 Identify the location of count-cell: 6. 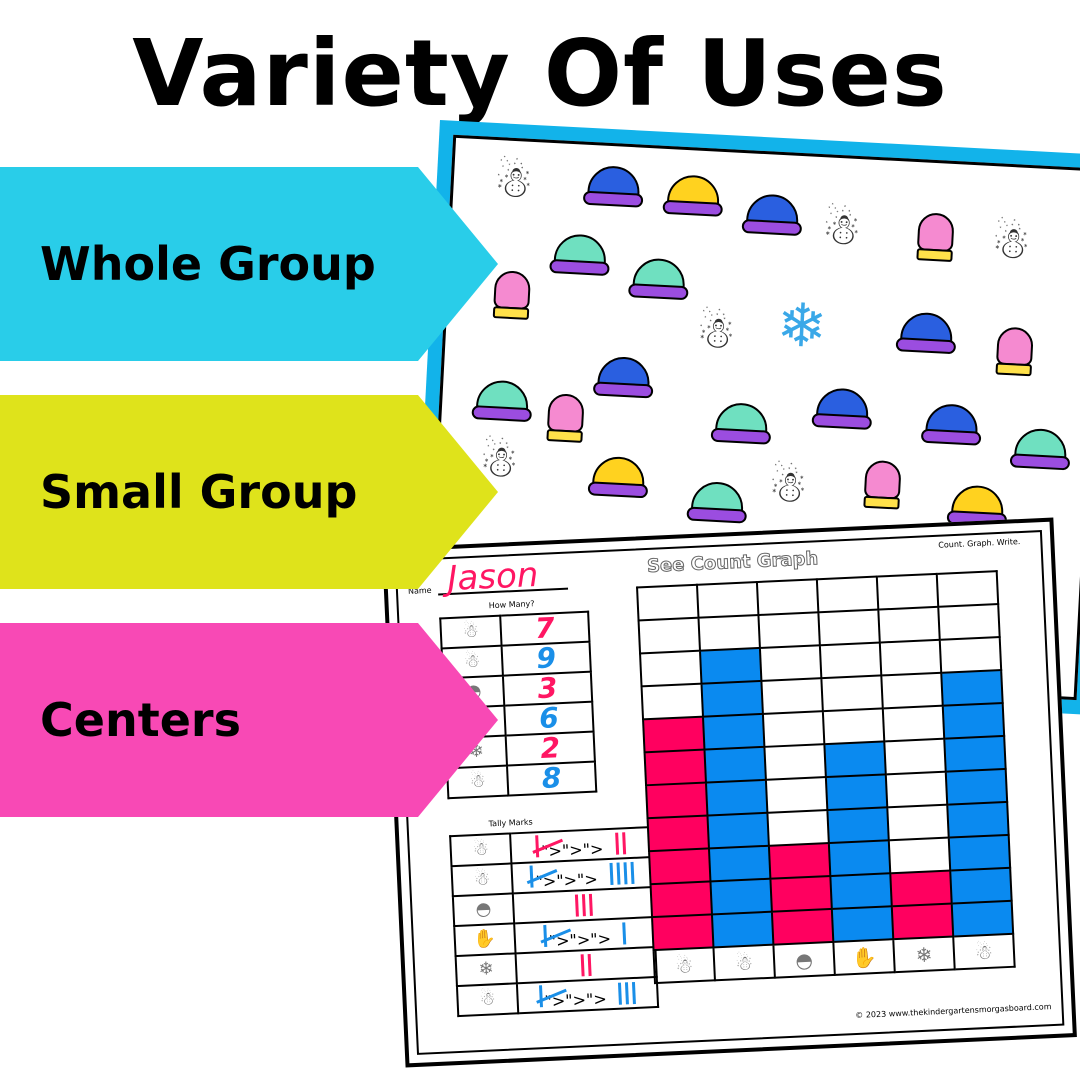
(549, 718).